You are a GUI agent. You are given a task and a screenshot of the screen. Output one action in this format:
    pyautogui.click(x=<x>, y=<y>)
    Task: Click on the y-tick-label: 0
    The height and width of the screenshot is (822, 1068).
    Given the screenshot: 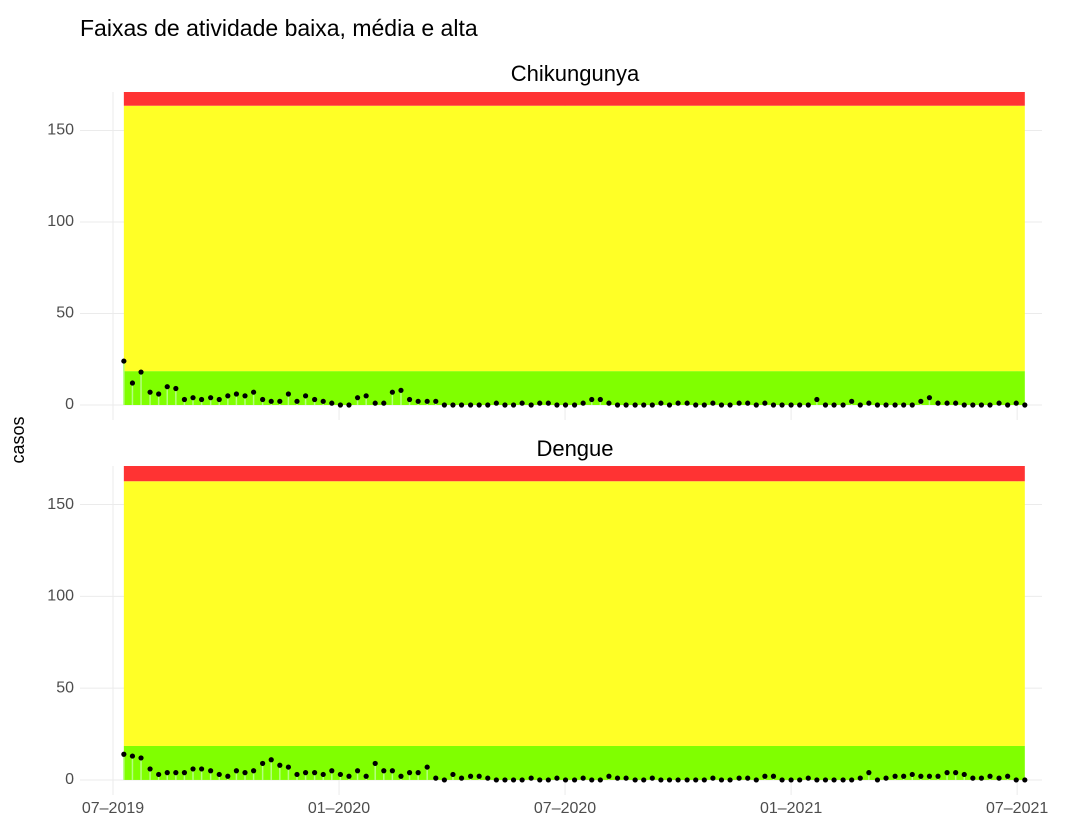 What is the action you would take?
    pyautogui.click(x=69, y=779)
    